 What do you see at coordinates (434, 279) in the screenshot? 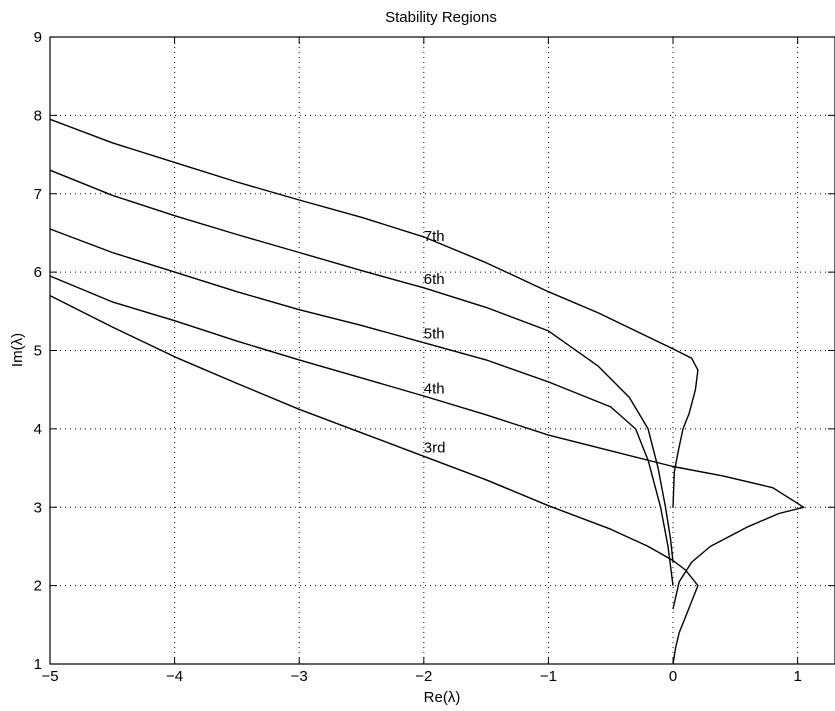
I see `curve-label-6th: 6th` at bounding box center [434, 279].